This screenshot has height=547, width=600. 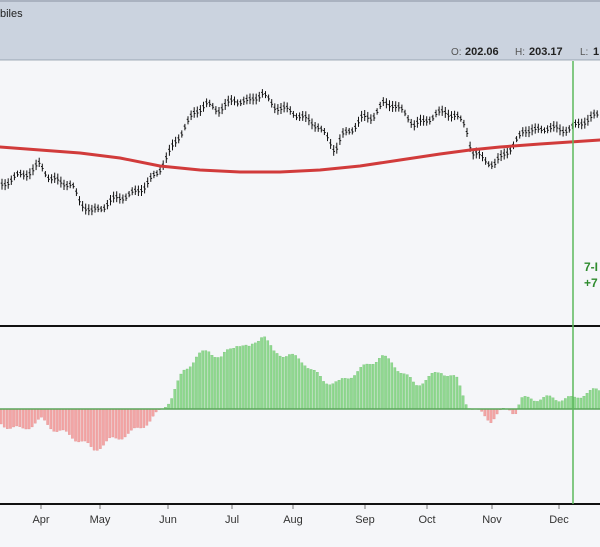 What do you see at coordinates (584, 52) in the screenshot?
I see `ohlc-low-label: L:` at bounding box center [584, 52].